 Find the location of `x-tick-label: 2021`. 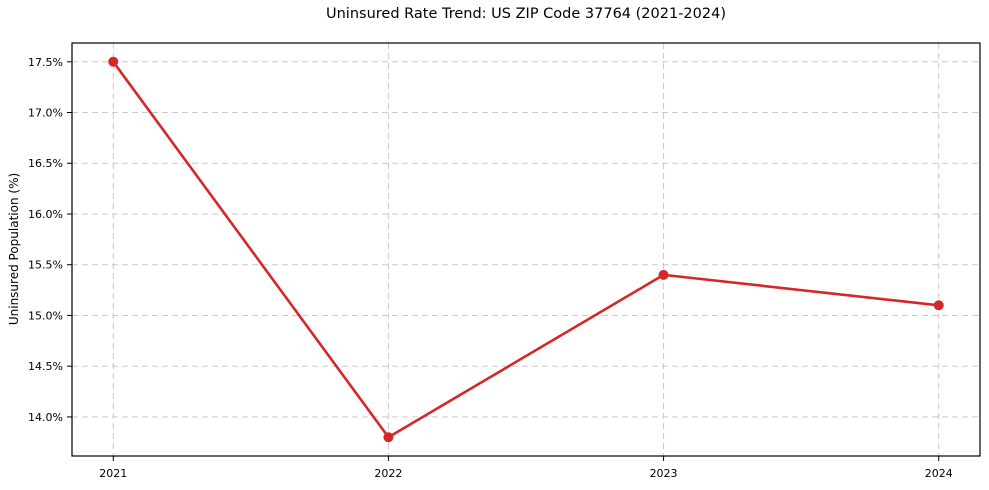

x-tick-label: 2021 is located at coordinates (113, 473).